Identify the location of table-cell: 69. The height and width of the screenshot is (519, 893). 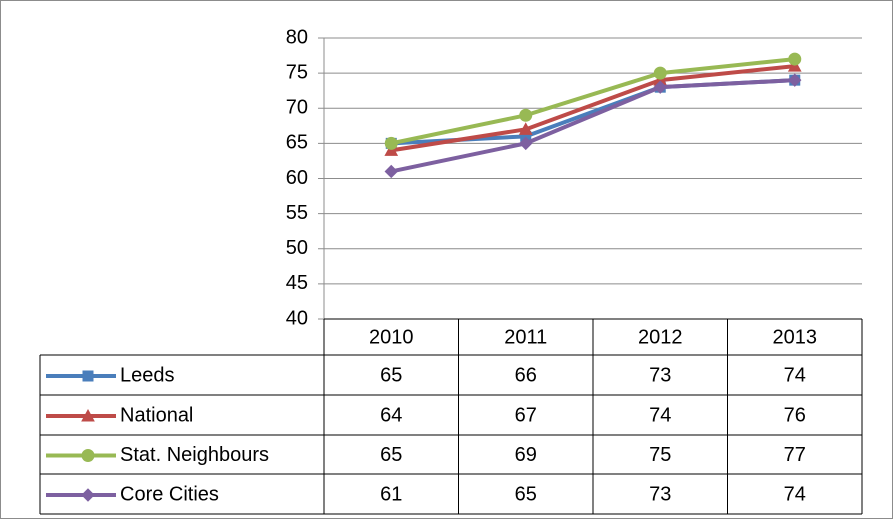
(526, 455).